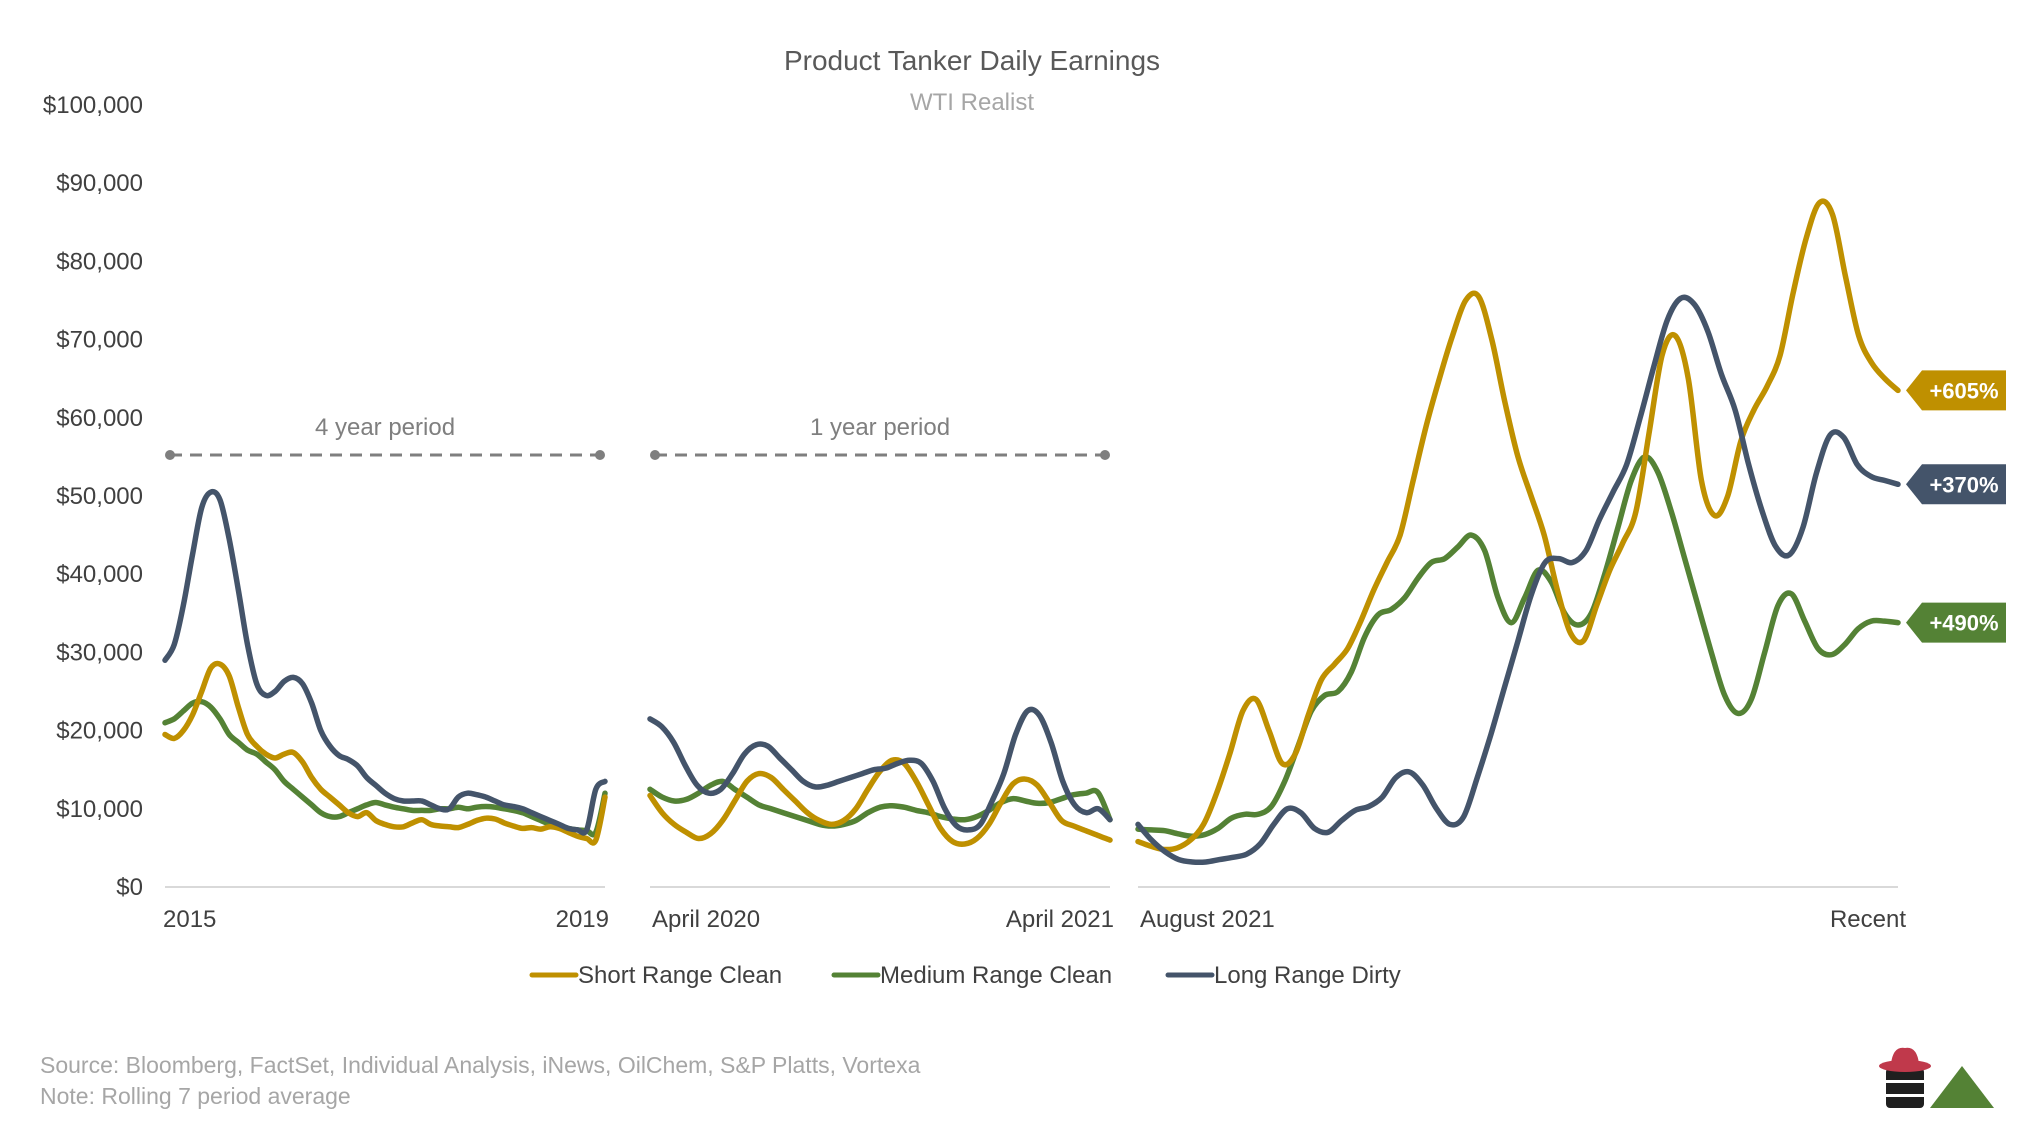 The image size is (2019, 1127). I want to click on short-range-clean-line, so click(385, 753).